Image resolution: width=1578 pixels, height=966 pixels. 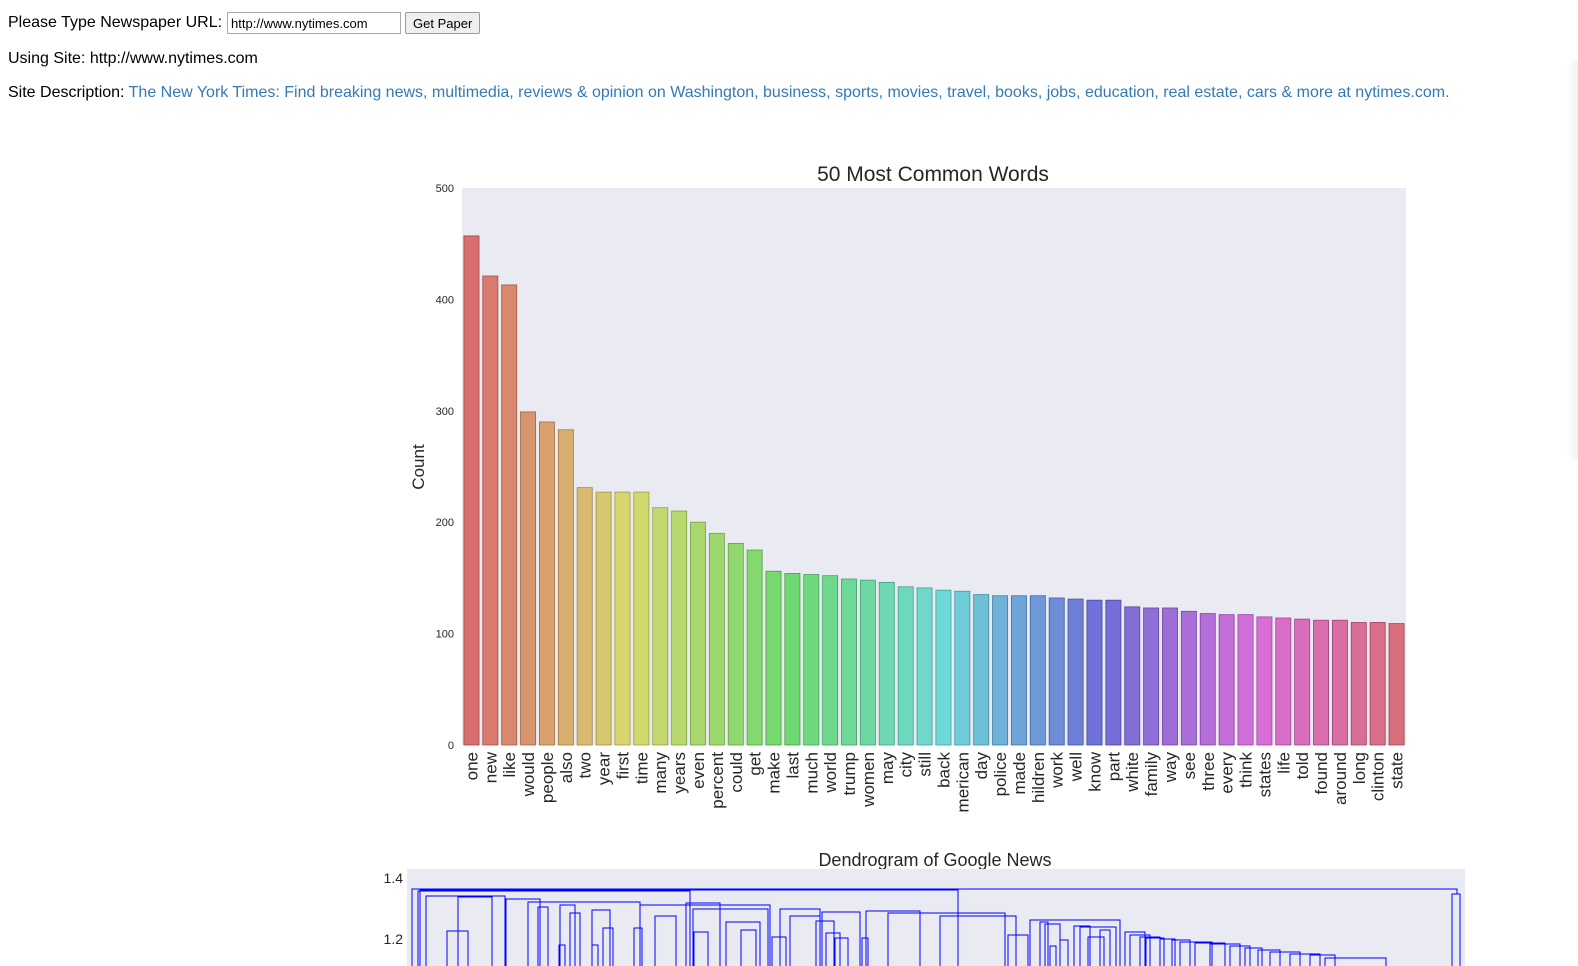 I want to click on bar-x-tick-label: merican, so click(x=962, y=782).